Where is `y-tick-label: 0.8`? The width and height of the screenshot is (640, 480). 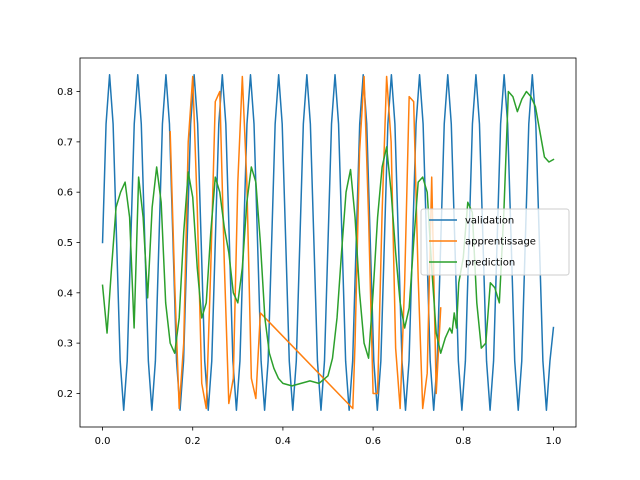
y-tick-label: 0.8 is located at coordinates (65, 92).